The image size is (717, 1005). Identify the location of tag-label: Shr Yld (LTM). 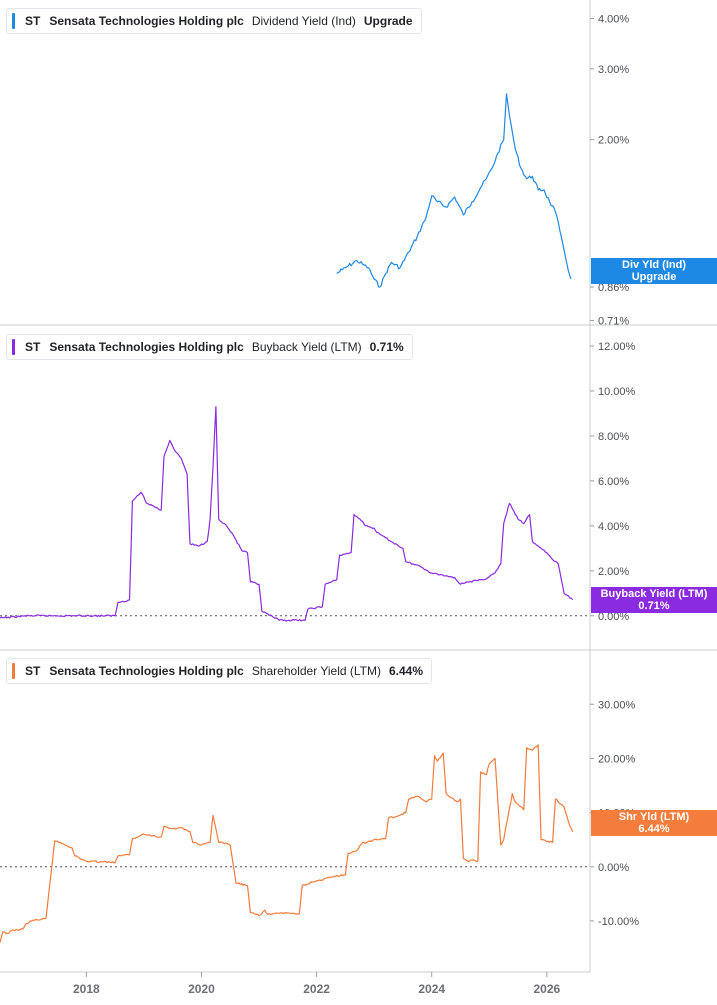
(654, 817).